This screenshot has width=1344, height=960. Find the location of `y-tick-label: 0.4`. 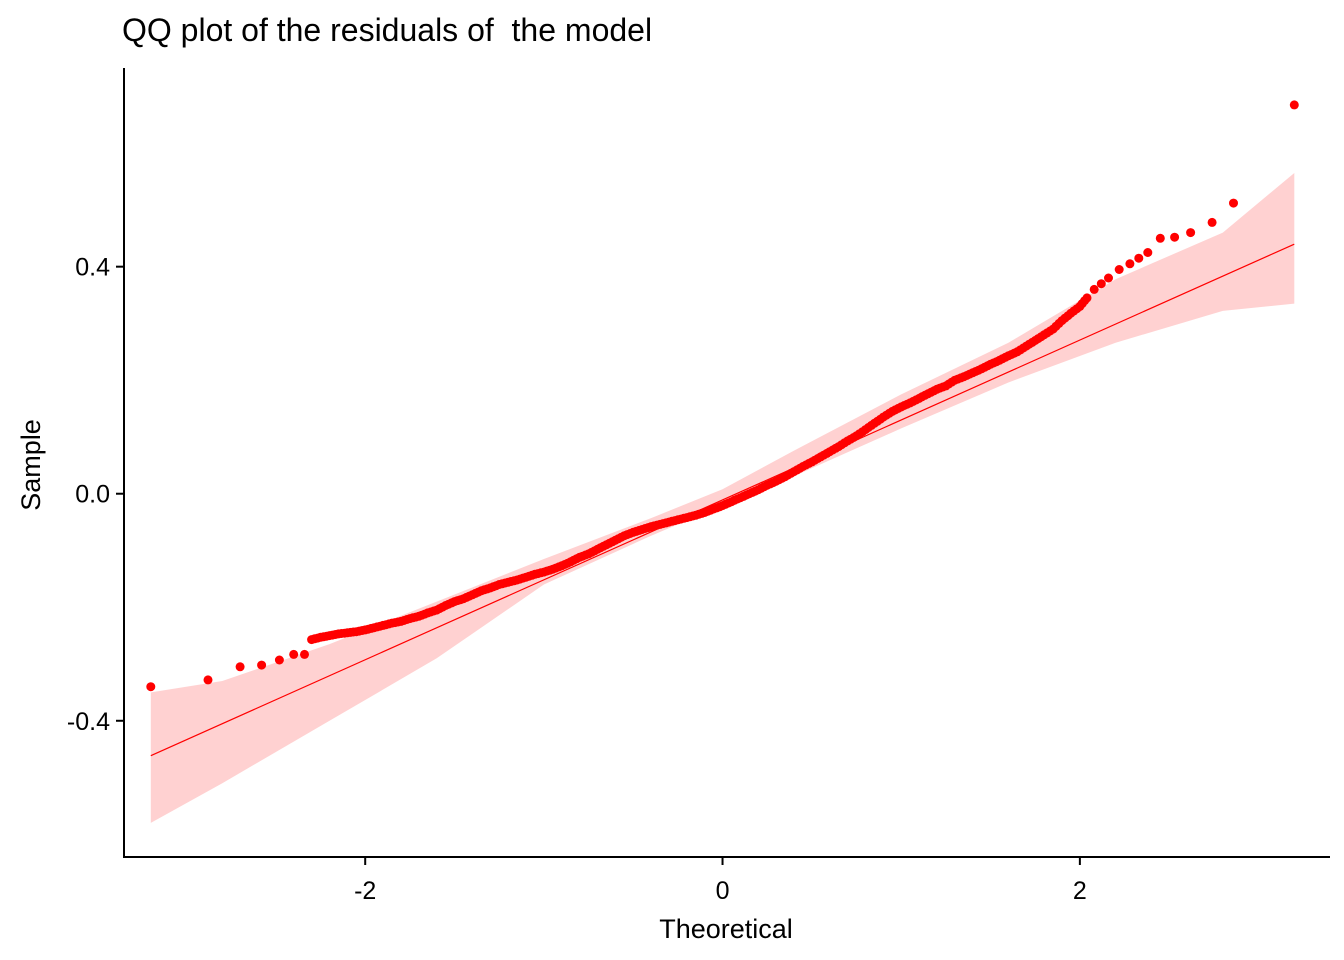

y-tick-label: 0.4 is located at coordinates (92, 268).